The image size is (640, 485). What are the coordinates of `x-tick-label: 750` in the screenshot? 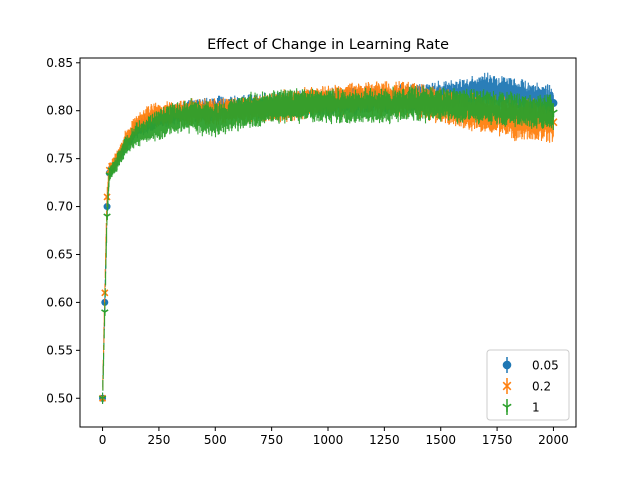 It's located at (271, 440).